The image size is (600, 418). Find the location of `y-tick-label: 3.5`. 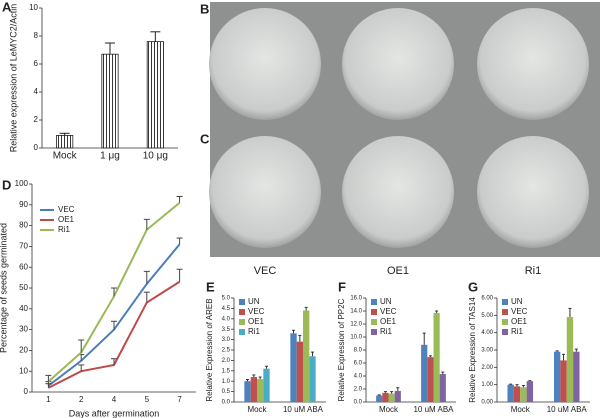

y-tick-label: 3.5 is located at coordinates (226, 330).